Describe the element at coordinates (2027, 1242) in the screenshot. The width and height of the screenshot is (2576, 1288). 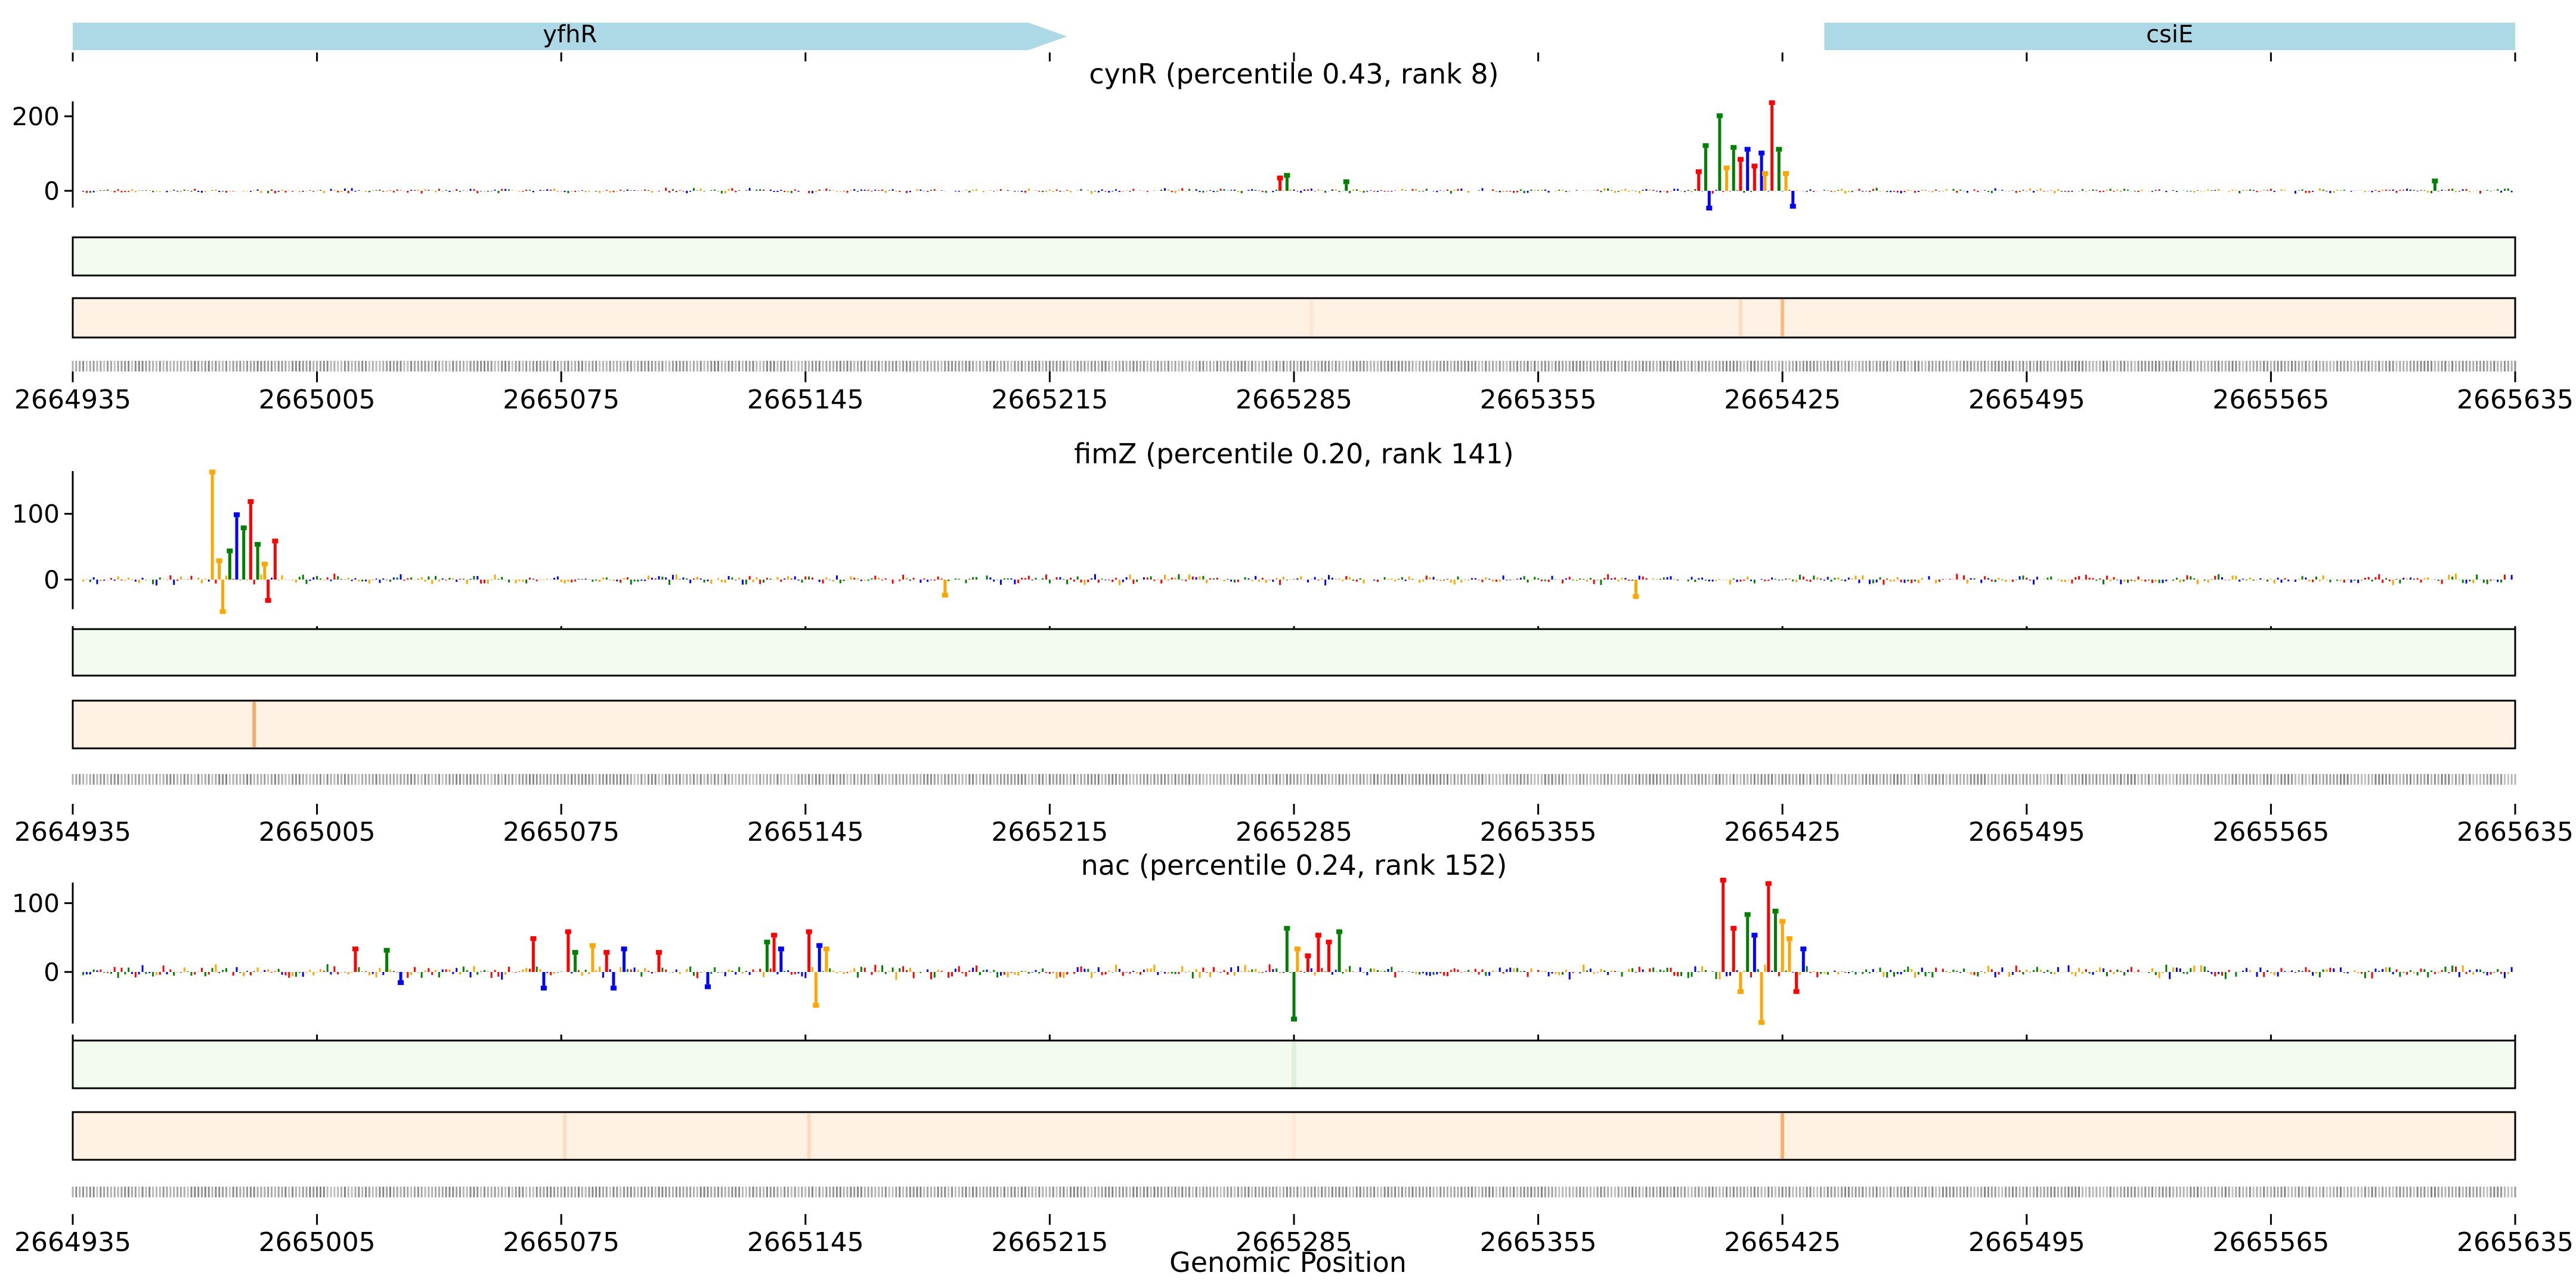
I see `x-tick-label: 2665495` at that location.